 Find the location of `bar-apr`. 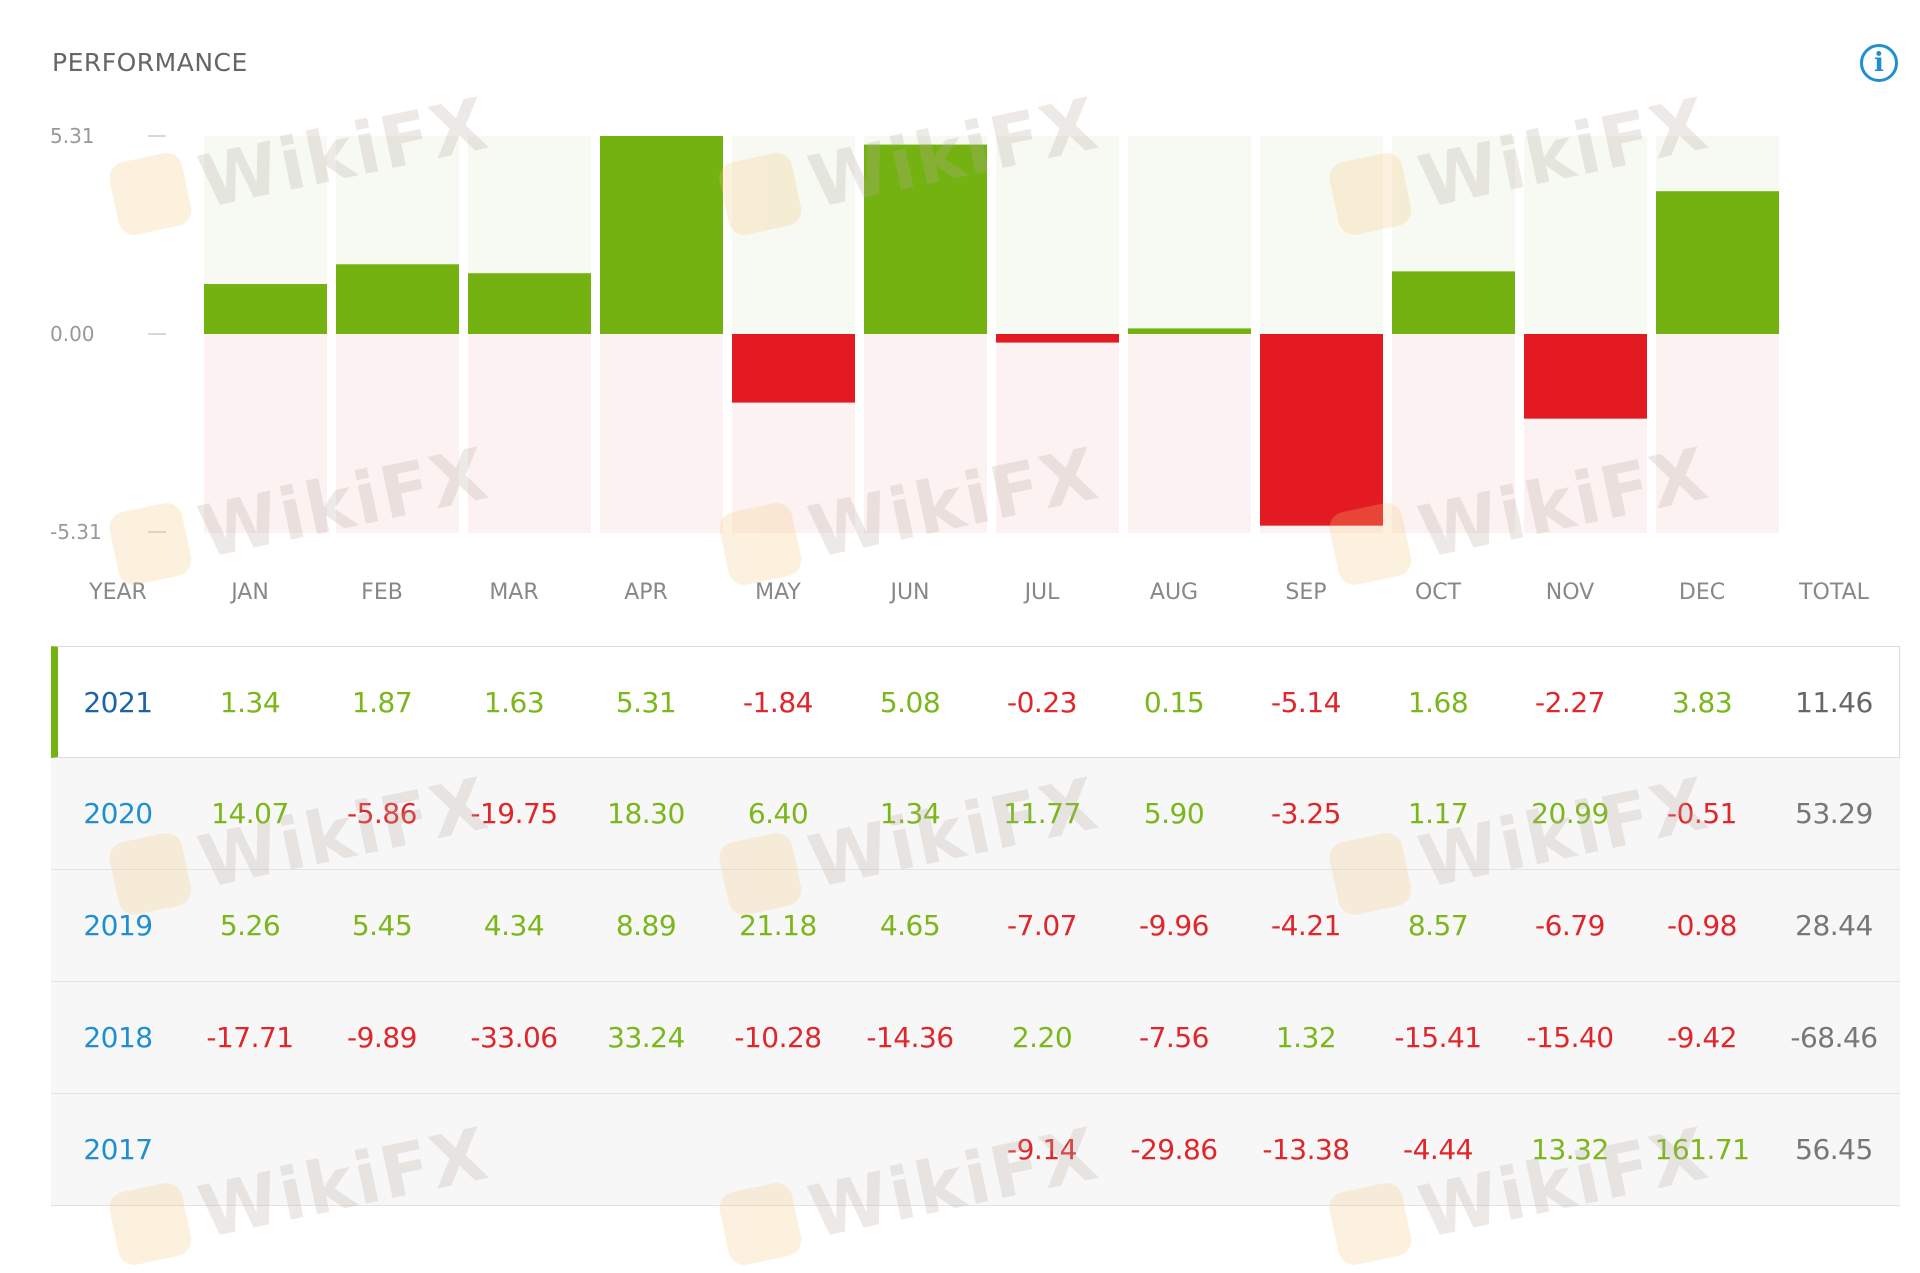

bar-apr is located at coordinates (661, 235).